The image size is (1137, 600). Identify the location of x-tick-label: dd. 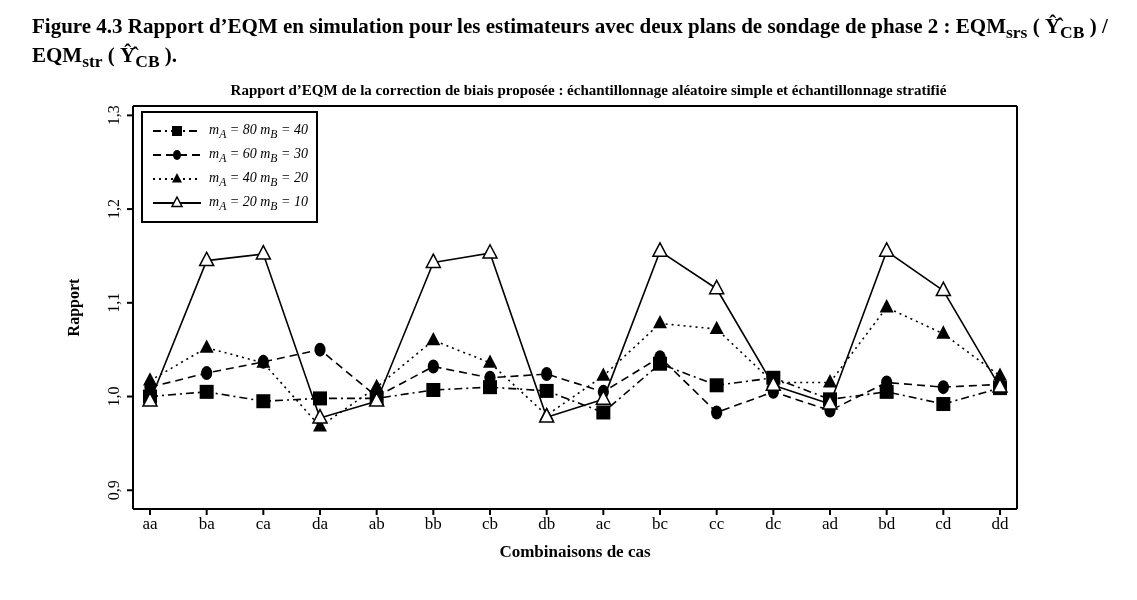
(1000, 524).